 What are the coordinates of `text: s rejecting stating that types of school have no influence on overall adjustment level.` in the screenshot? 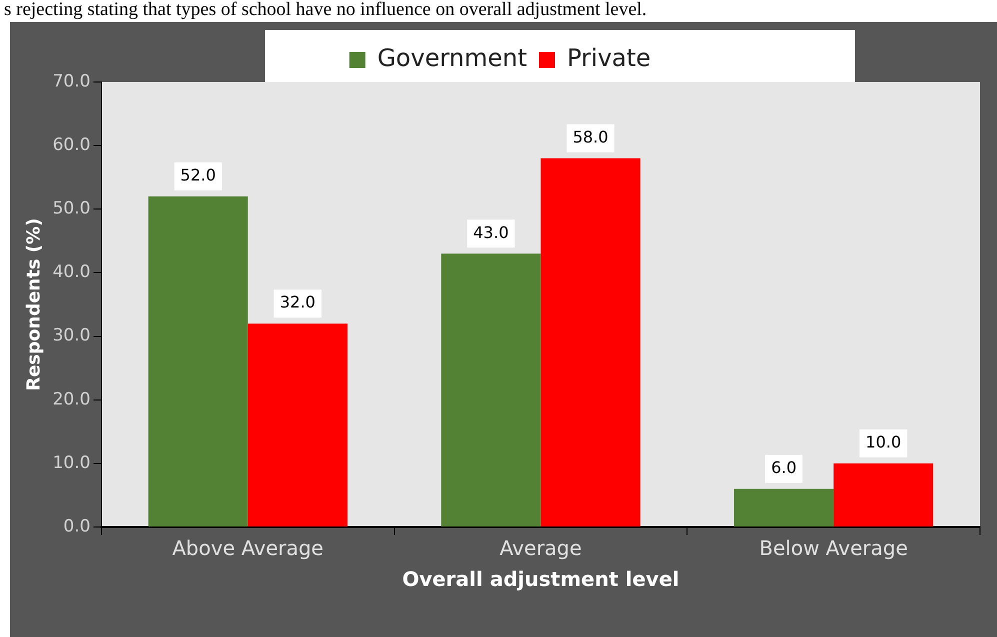 It's located at (325, 11).